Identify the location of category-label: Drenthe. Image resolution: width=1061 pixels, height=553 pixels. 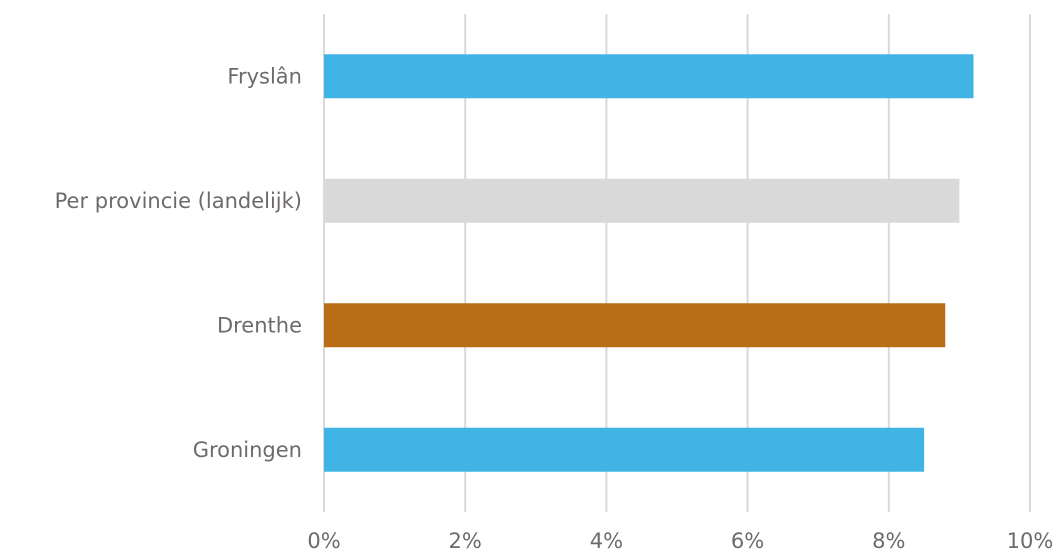
(259, 325).